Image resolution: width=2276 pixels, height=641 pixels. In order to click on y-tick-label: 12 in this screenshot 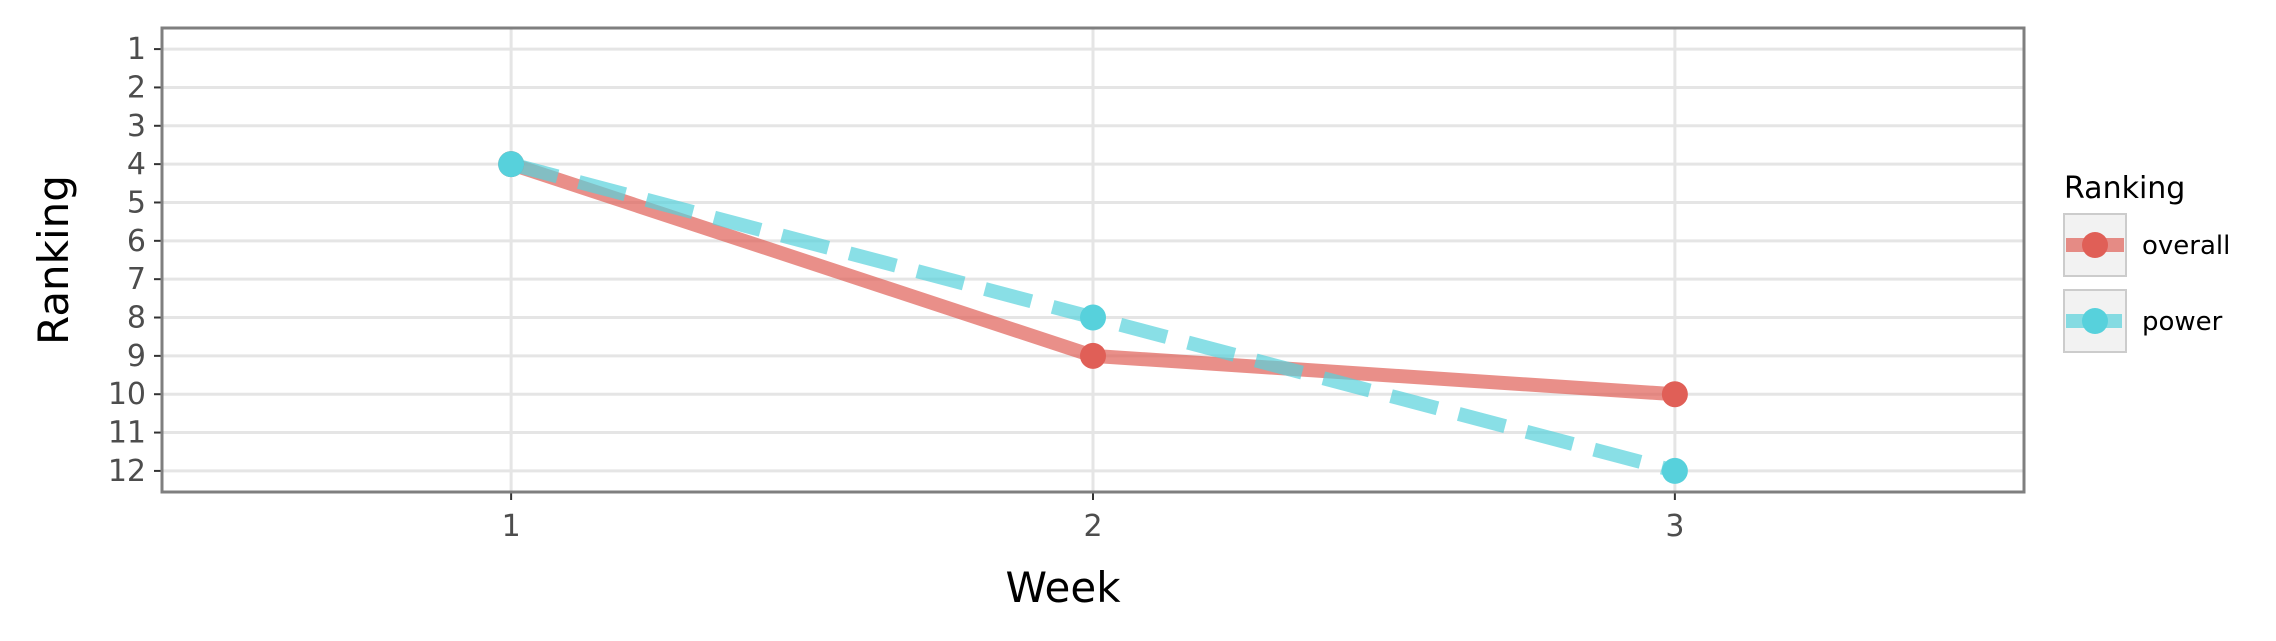, I will do `click(127, 471)`.